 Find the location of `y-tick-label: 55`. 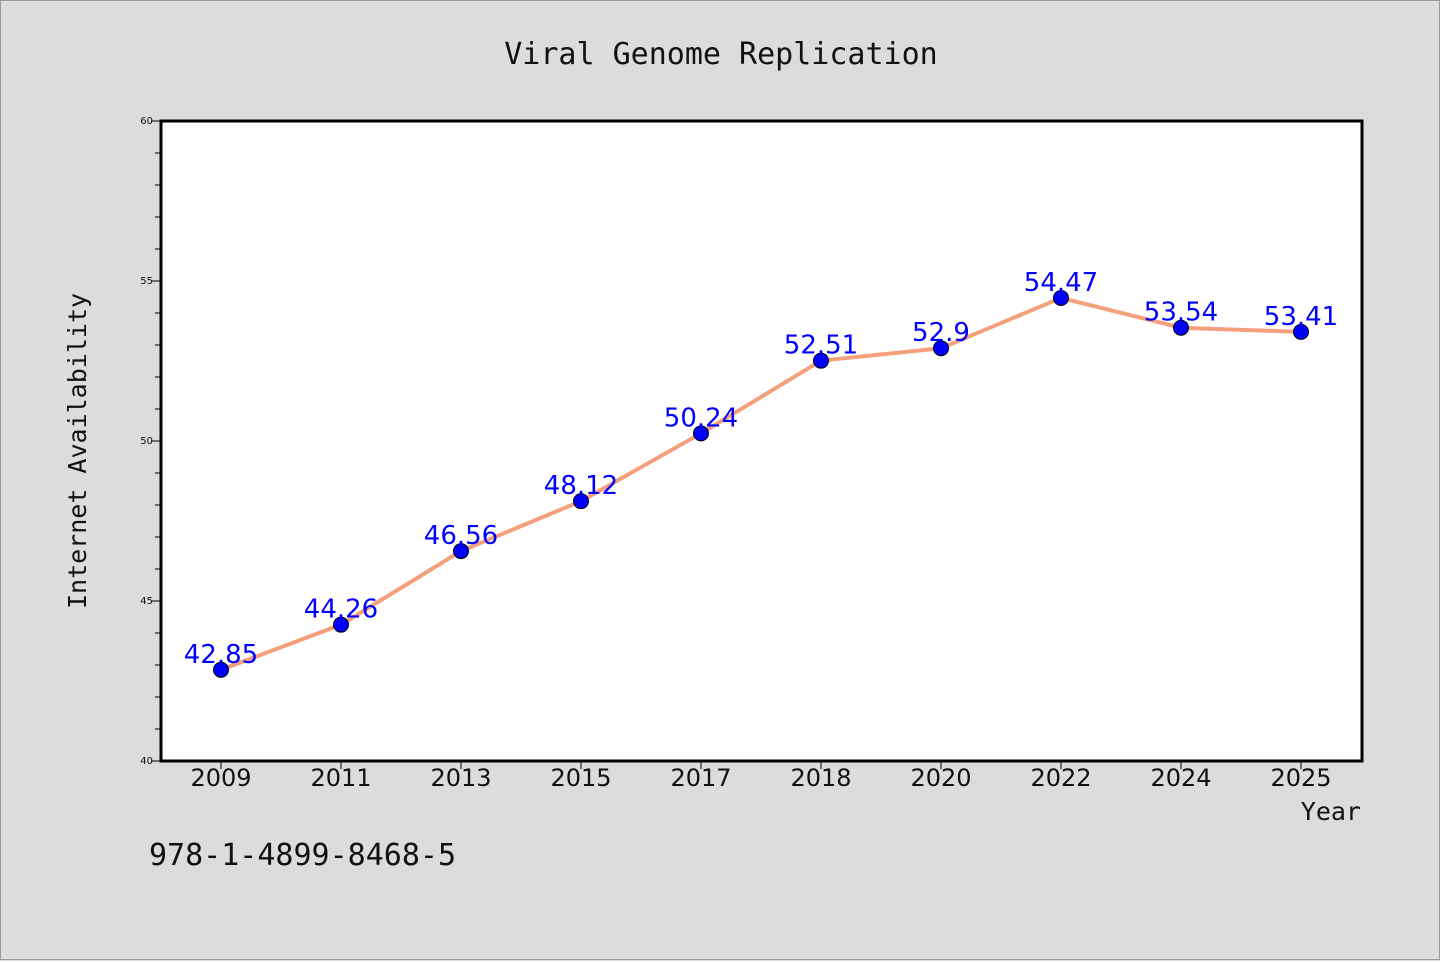

y-tick-label: 55 is located at coordinates (146, 281).